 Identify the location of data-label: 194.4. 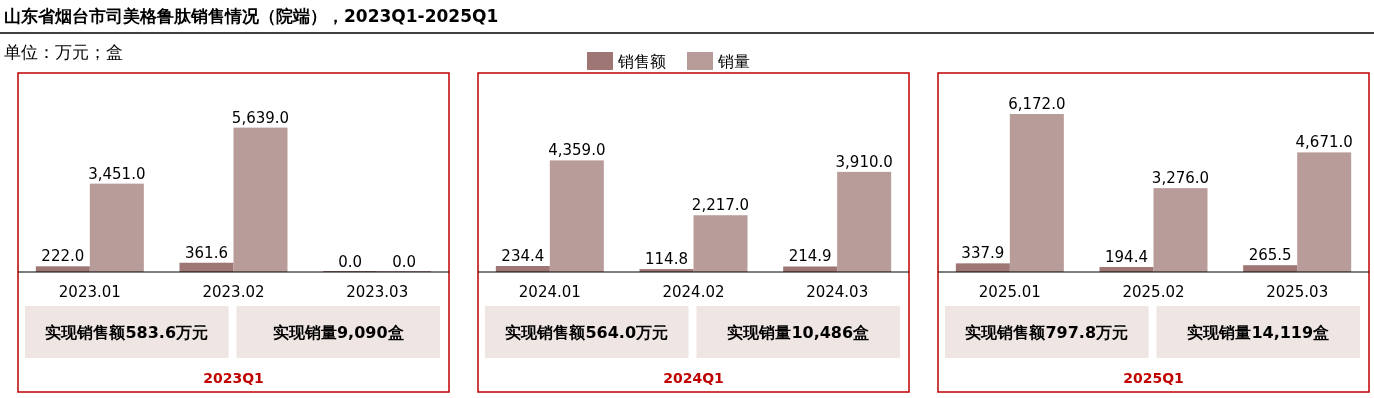
(1126, 257).